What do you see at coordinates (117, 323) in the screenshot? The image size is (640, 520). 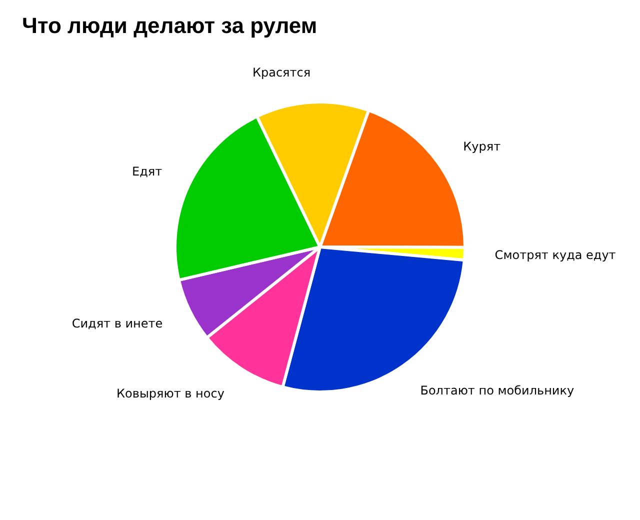 I see `slice-label: Сидят в инете` at bounding box center [117, 323].